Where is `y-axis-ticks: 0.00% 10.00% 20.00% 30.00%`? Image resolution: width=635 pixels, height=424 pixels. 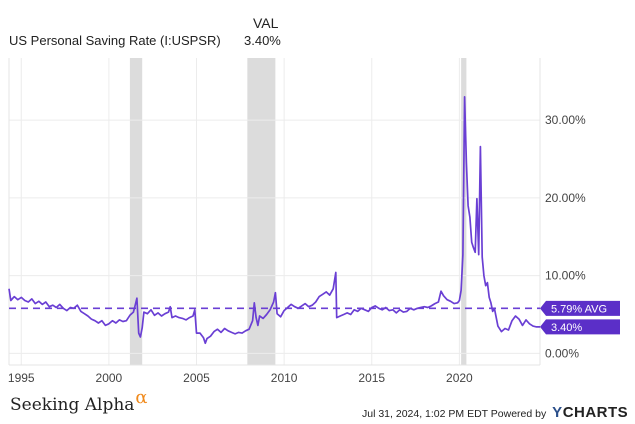 y-axis-ticks: 0.00% 10.00% 20.00% 30.00% is located at coordinates (565, 236).